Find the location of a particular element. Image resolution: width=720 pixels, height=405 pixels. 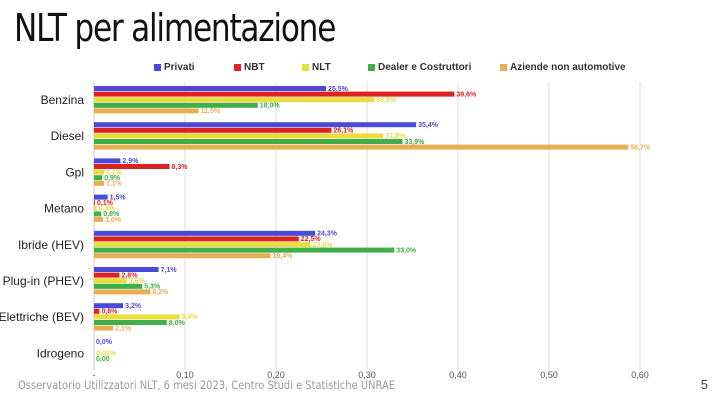

data-label: 0,6% is located at coordinates (109, 312).